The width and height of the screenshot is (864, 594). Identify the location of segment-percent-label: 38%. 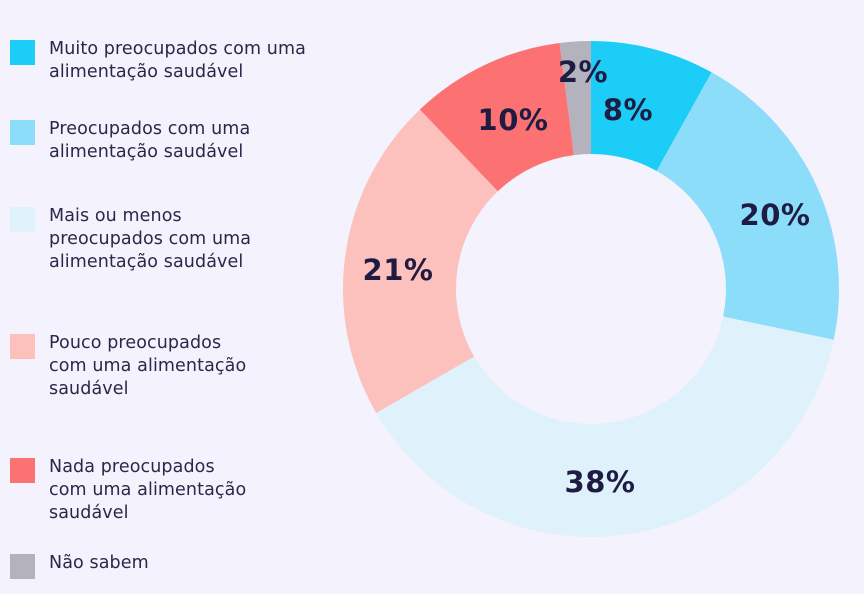
(600, 482).